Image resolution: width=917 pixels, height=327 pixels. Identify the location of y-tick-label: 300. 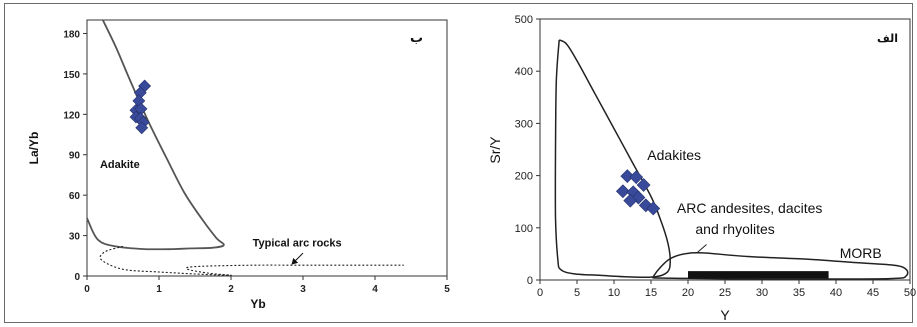
(524, 124).